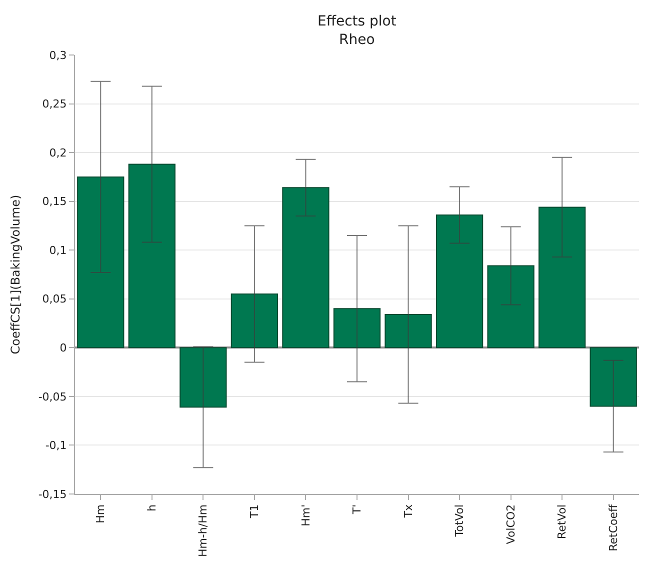  Describe the element at coordinates (15, 274) in the screenshot. I see `y-axis-title: CoeffCS[1](BakingVolume)` at that location.